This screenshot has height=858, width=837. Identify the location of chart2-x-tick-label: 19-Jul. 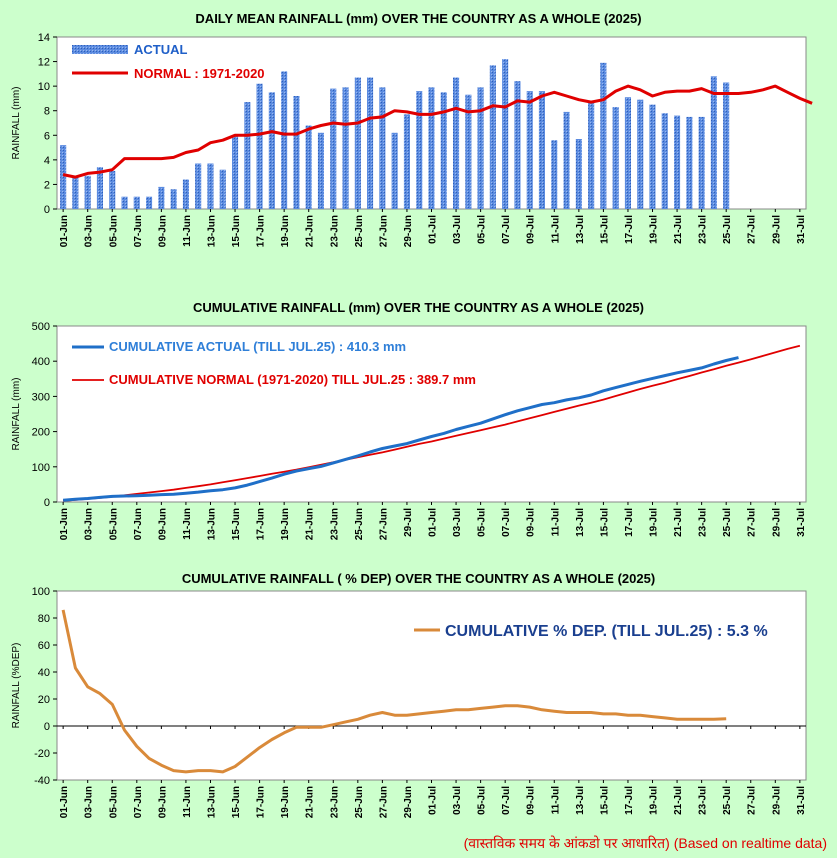
(654, 522).